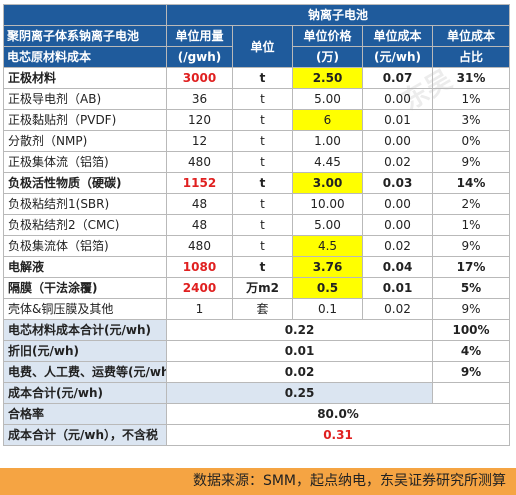 The image size is (516, 495). Describe the element at coordinates (199, 267) in the screenshot. I see `row-usage: 1080` at that location.